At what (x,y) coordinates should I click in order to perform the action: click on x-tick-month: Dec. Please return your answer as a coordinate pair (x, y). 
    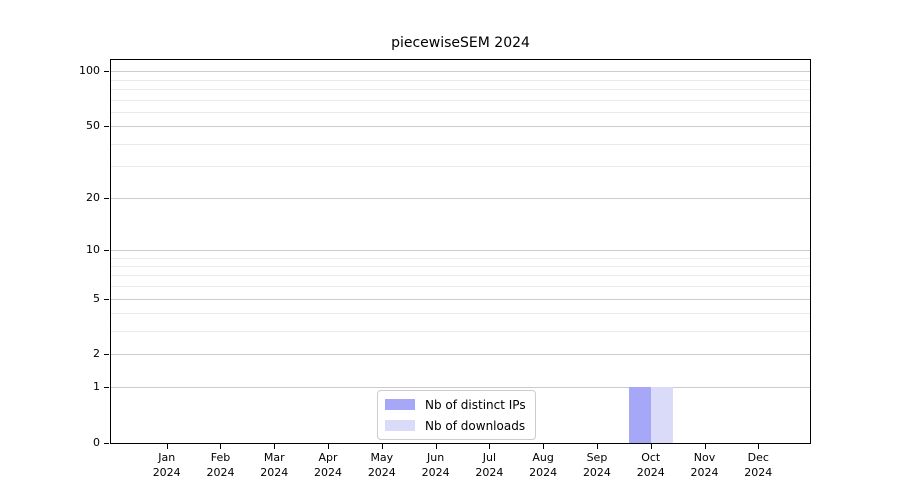
    Looking at the image, I should click on (758, 457).